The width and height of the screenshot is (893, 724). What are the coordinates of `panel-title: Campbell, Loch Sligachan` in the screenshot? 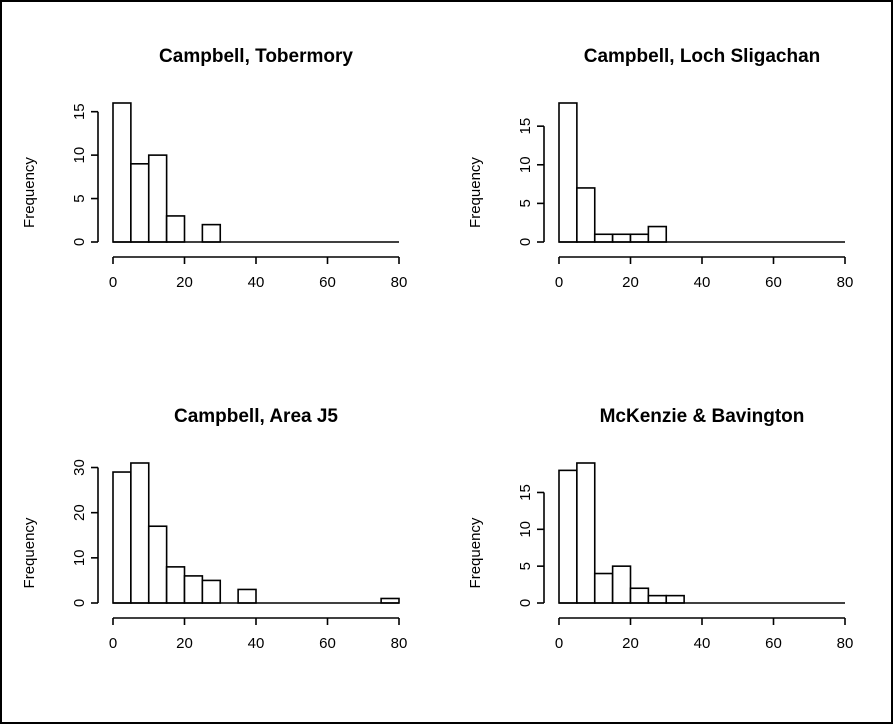 It's located at (702, 56).